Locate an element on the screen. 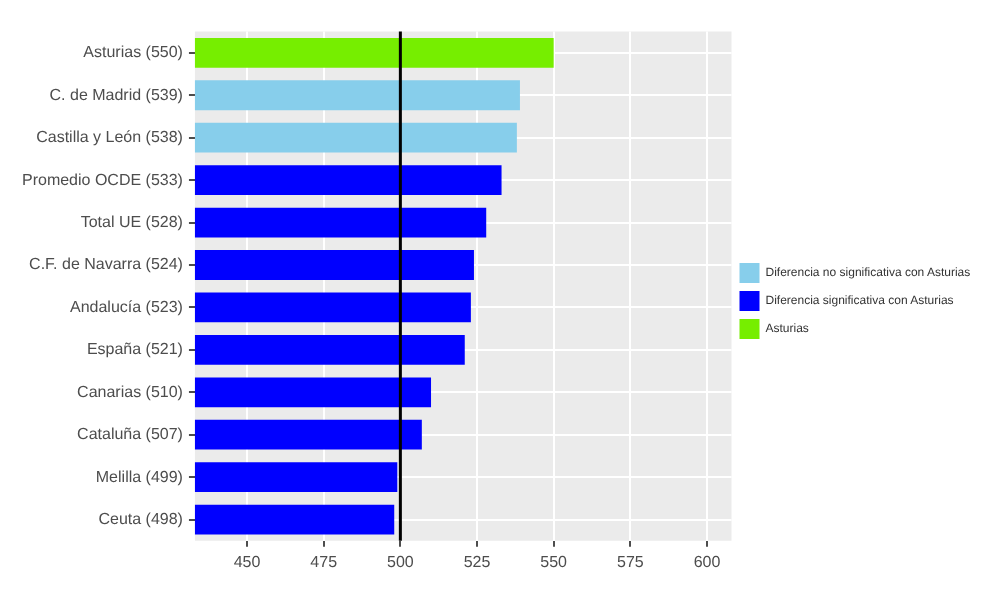 The width and height of the screenshot is (990, 594). y-tick-label: Melilla (499) is located at coordinates (139, 476).